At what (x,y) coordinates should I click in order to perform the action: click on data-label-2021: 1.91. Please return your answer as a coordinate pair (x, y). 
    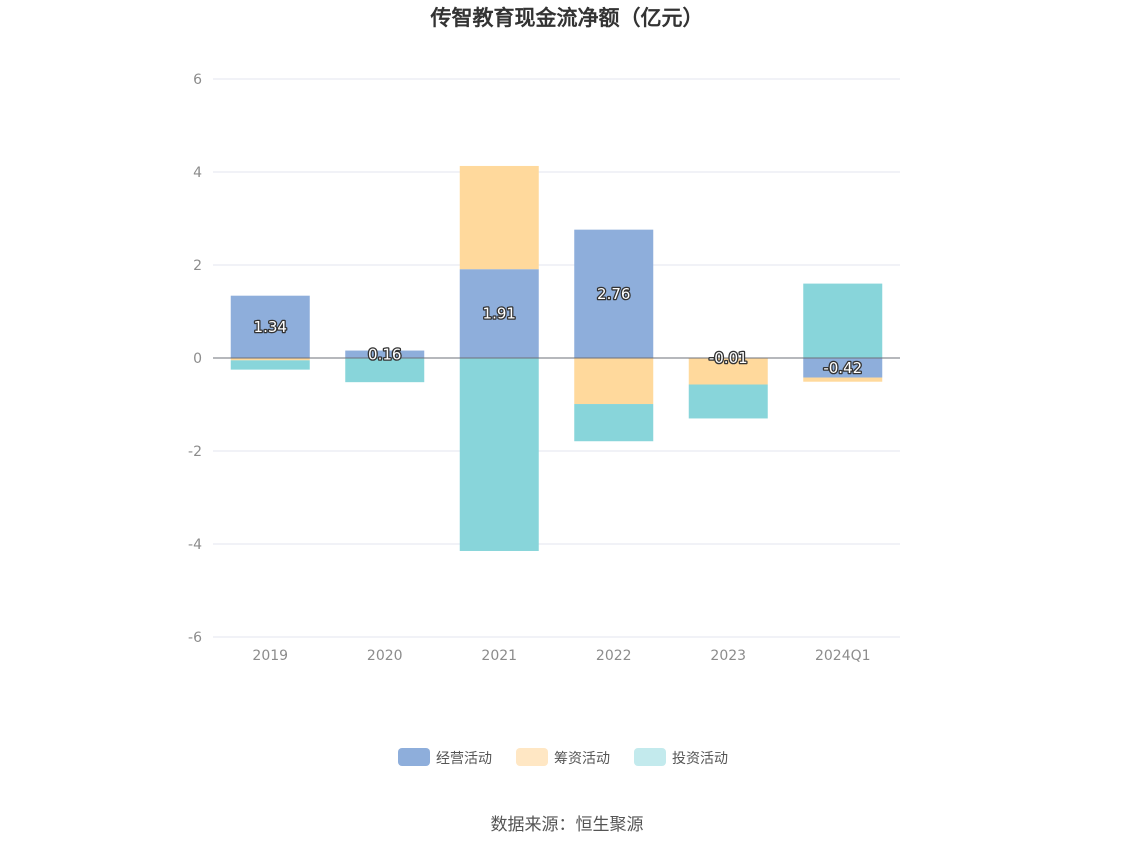
    Looking at the image, I should click on (499, 314).